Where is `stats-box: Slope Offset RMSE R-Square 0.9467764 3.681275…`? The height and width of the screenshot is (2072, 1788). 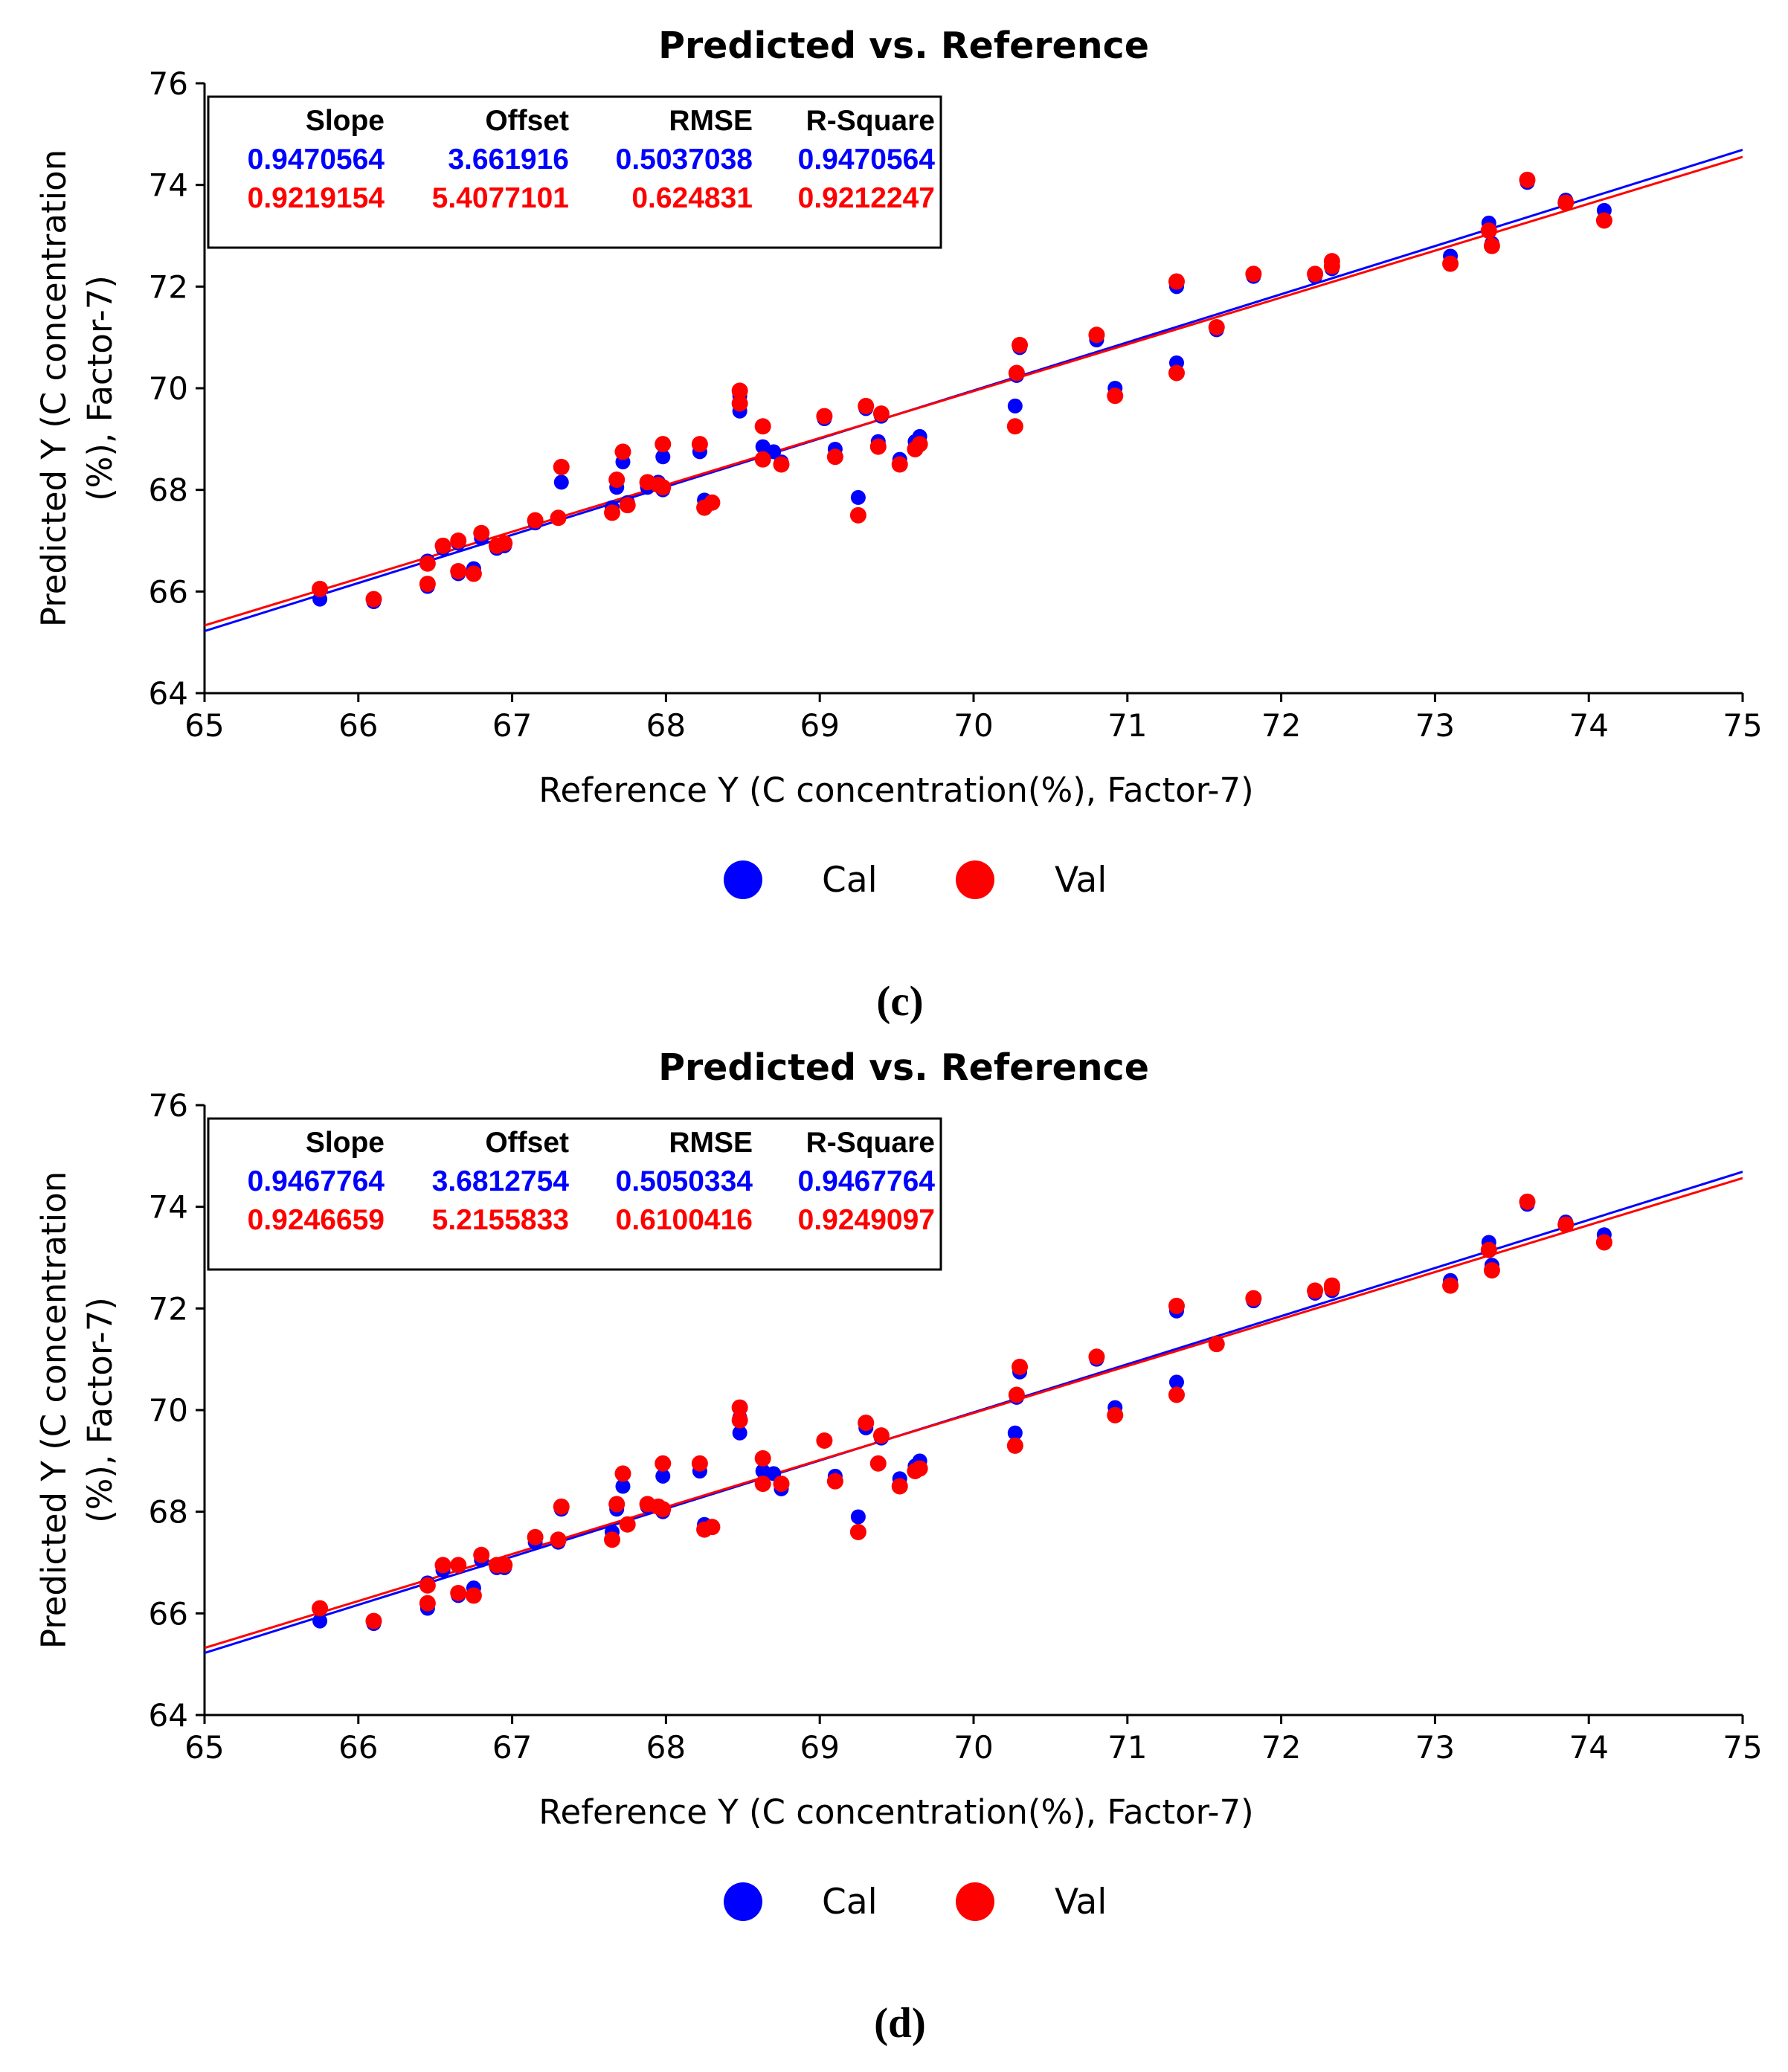 stats-box: Slope Offset RMSE R-Square 0.9467764 3.681275… is located at coordinates (574, 1194).